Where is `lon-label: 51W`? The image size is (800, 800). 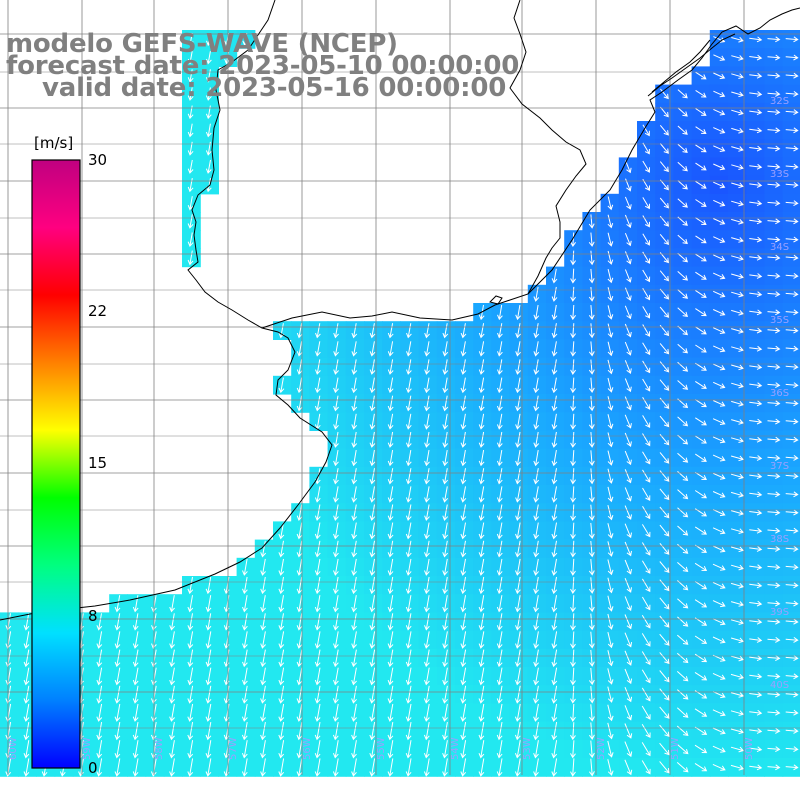 lon-label: 51W is located at coordinates (675, 748).